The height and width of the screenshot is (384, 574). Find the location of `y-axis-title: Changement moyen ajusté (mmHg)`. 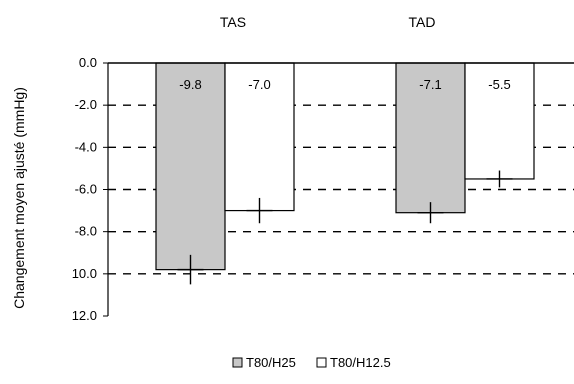

y-axis-title: Changement moyen ajusté (mmHg) is located at coordinates (19, 198).